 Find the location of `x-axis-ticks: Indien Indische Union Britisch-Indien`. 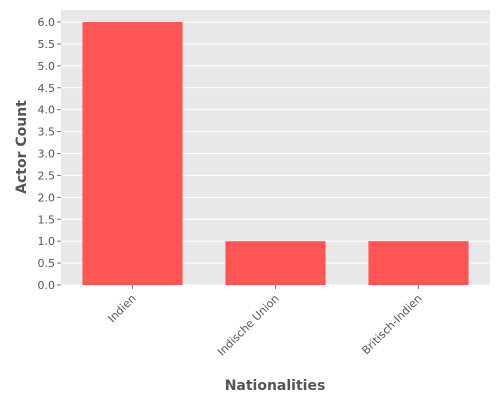

x-axis-ticks: Indien Indische Union Britisch-Indien is located at coordinates (265, 322).